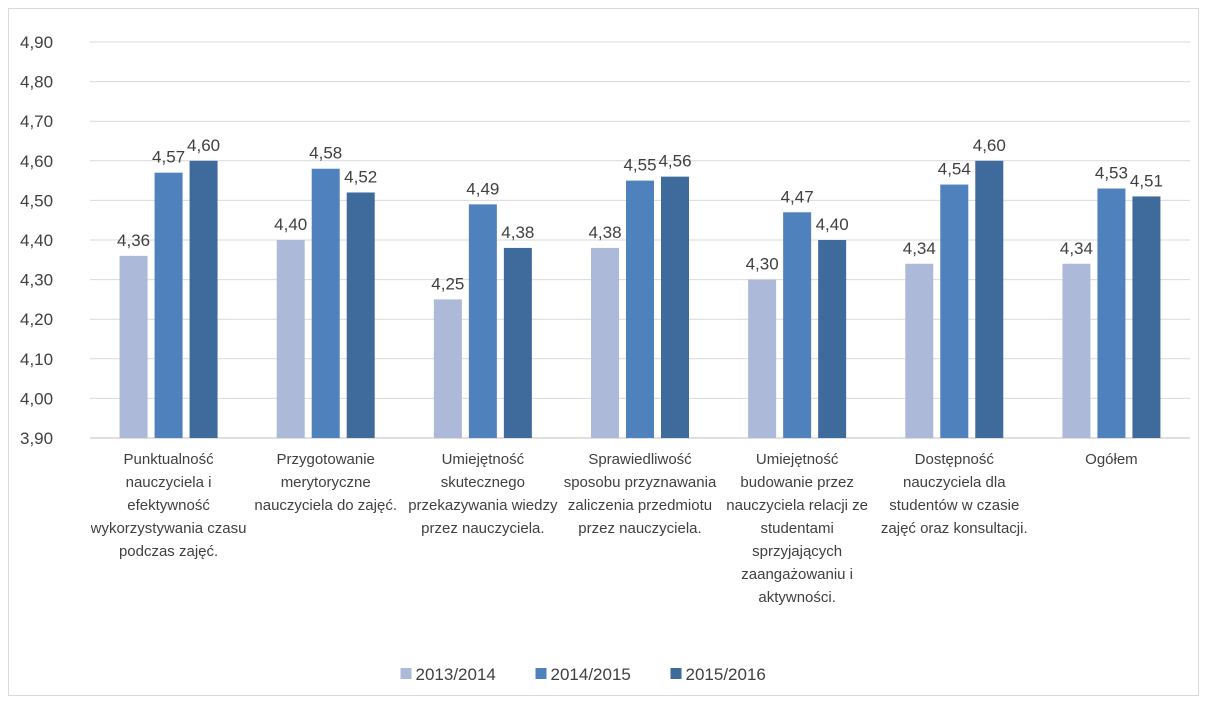 The image size is (1207, 704). Describe the element at coordinates (36, 42) in the screenshot. I see `y-tick-label: 4,90` at that location.